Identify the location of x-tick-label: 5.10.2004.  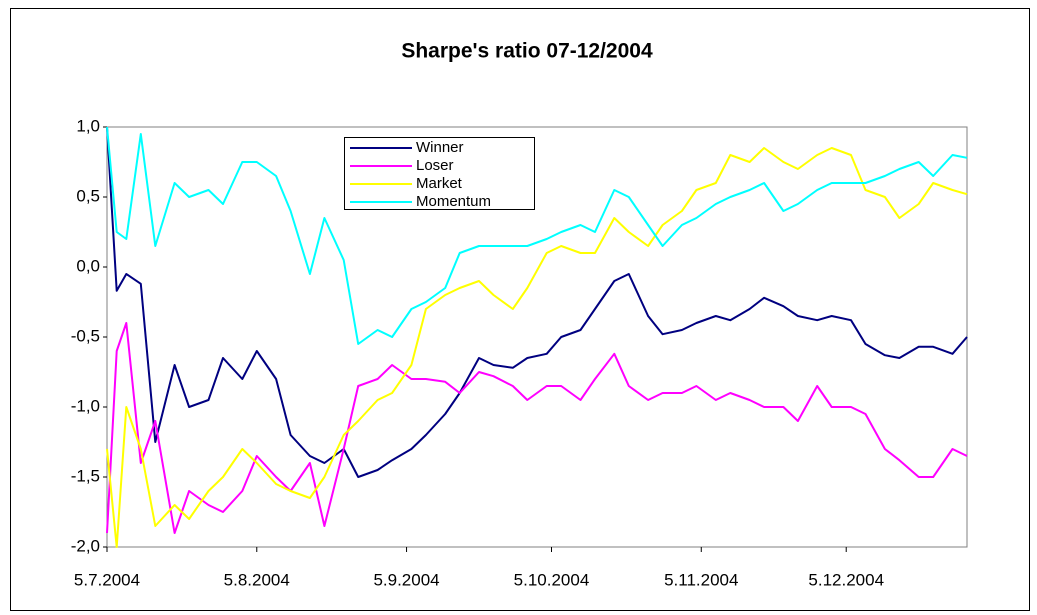
(552, 579).